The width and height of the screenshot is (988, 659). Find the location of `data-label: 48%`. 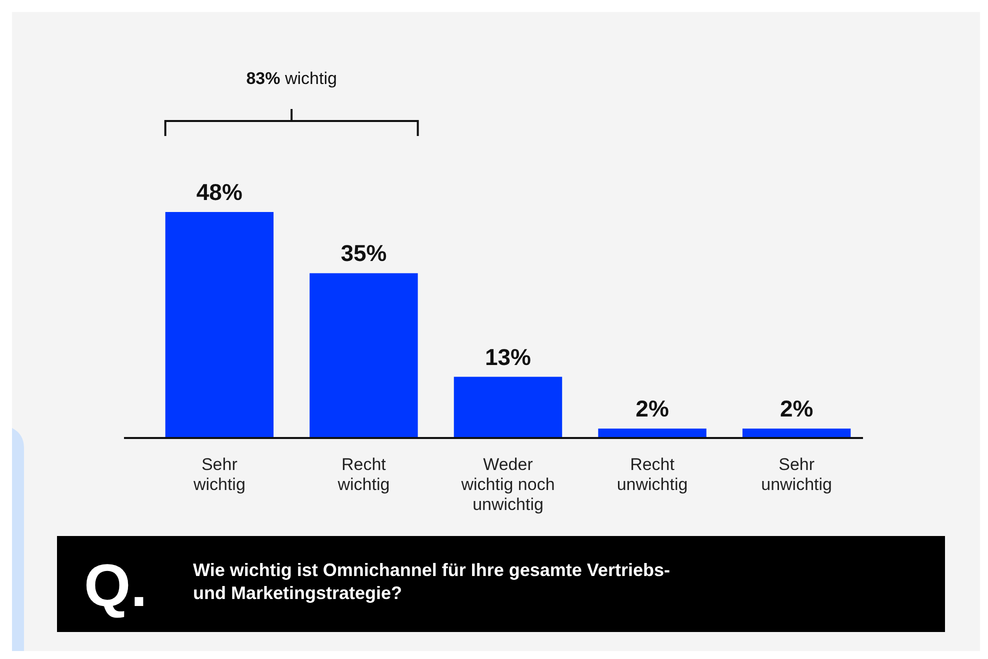

data-label: 48% is located at coordinates (219, 192).